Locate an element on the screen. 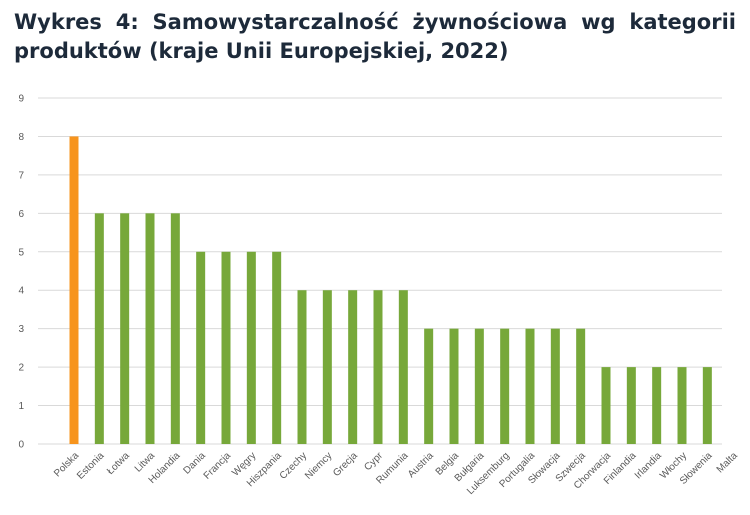  x-tick-label-irlandia: Irlandia is located at coordinates (648, 465).